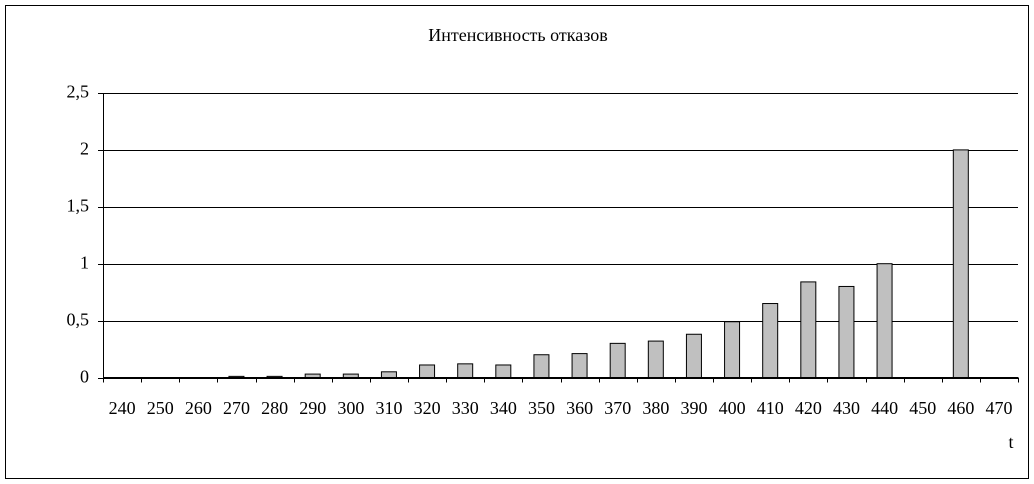  I want to click on y-tick-label: 0, so click(84, 377).